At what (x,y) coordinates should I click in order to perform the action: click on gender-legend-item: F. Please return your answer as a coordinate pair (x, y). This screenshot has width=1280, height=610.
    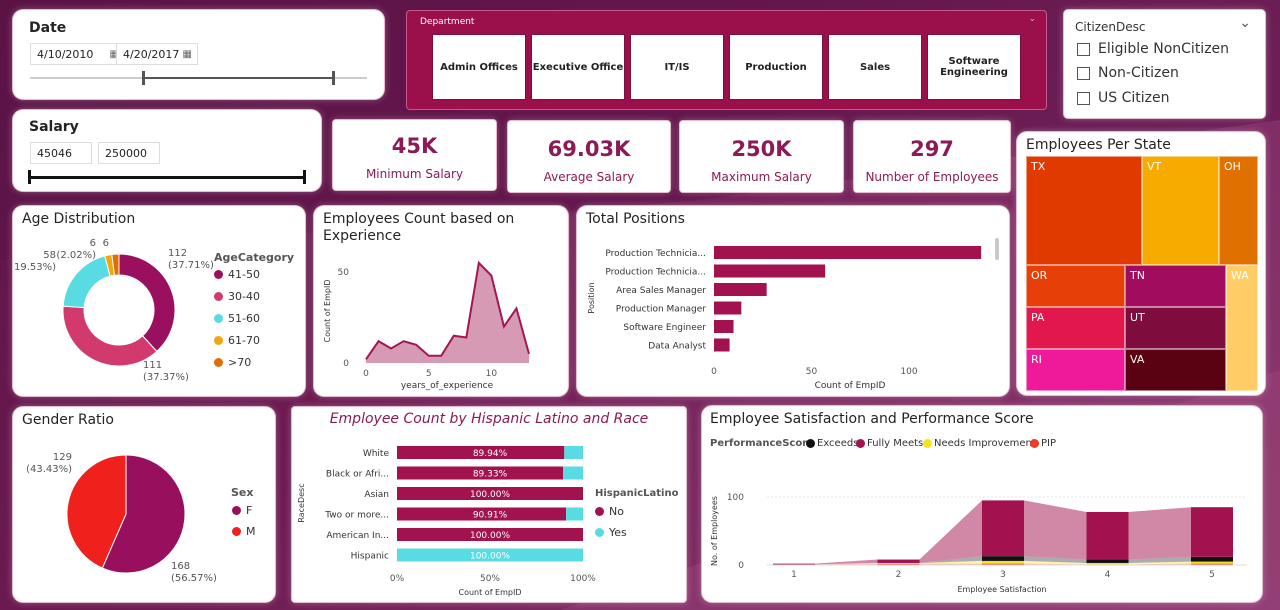
    Looking at the image, I should click on (242, 510).